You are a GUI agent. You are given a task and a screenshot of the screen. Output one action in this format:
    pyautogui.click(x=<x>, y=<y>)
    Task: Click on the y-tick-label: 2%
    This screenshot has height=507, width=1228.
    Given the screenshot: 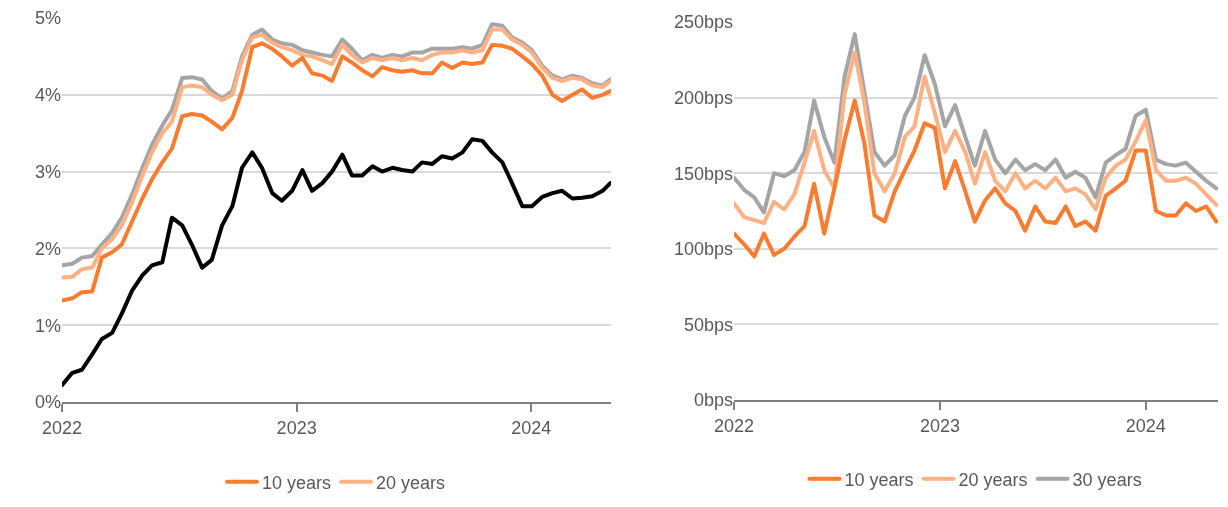 What is the action you would take?
    pyautogui.click(x=47, y=248)
    